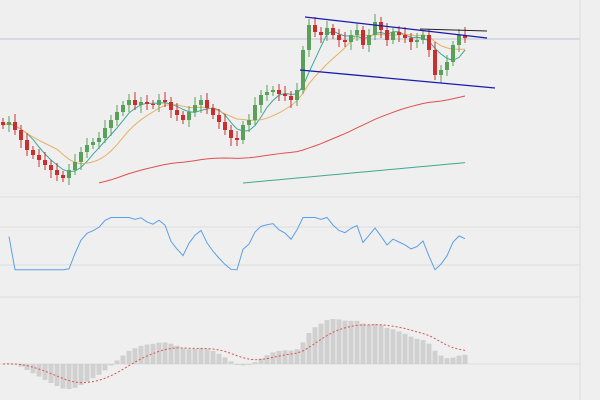  What do you see at coordinates (234, 354) in the screenshot?
I see `macd-signal-line` at bounding box center [234, 354].